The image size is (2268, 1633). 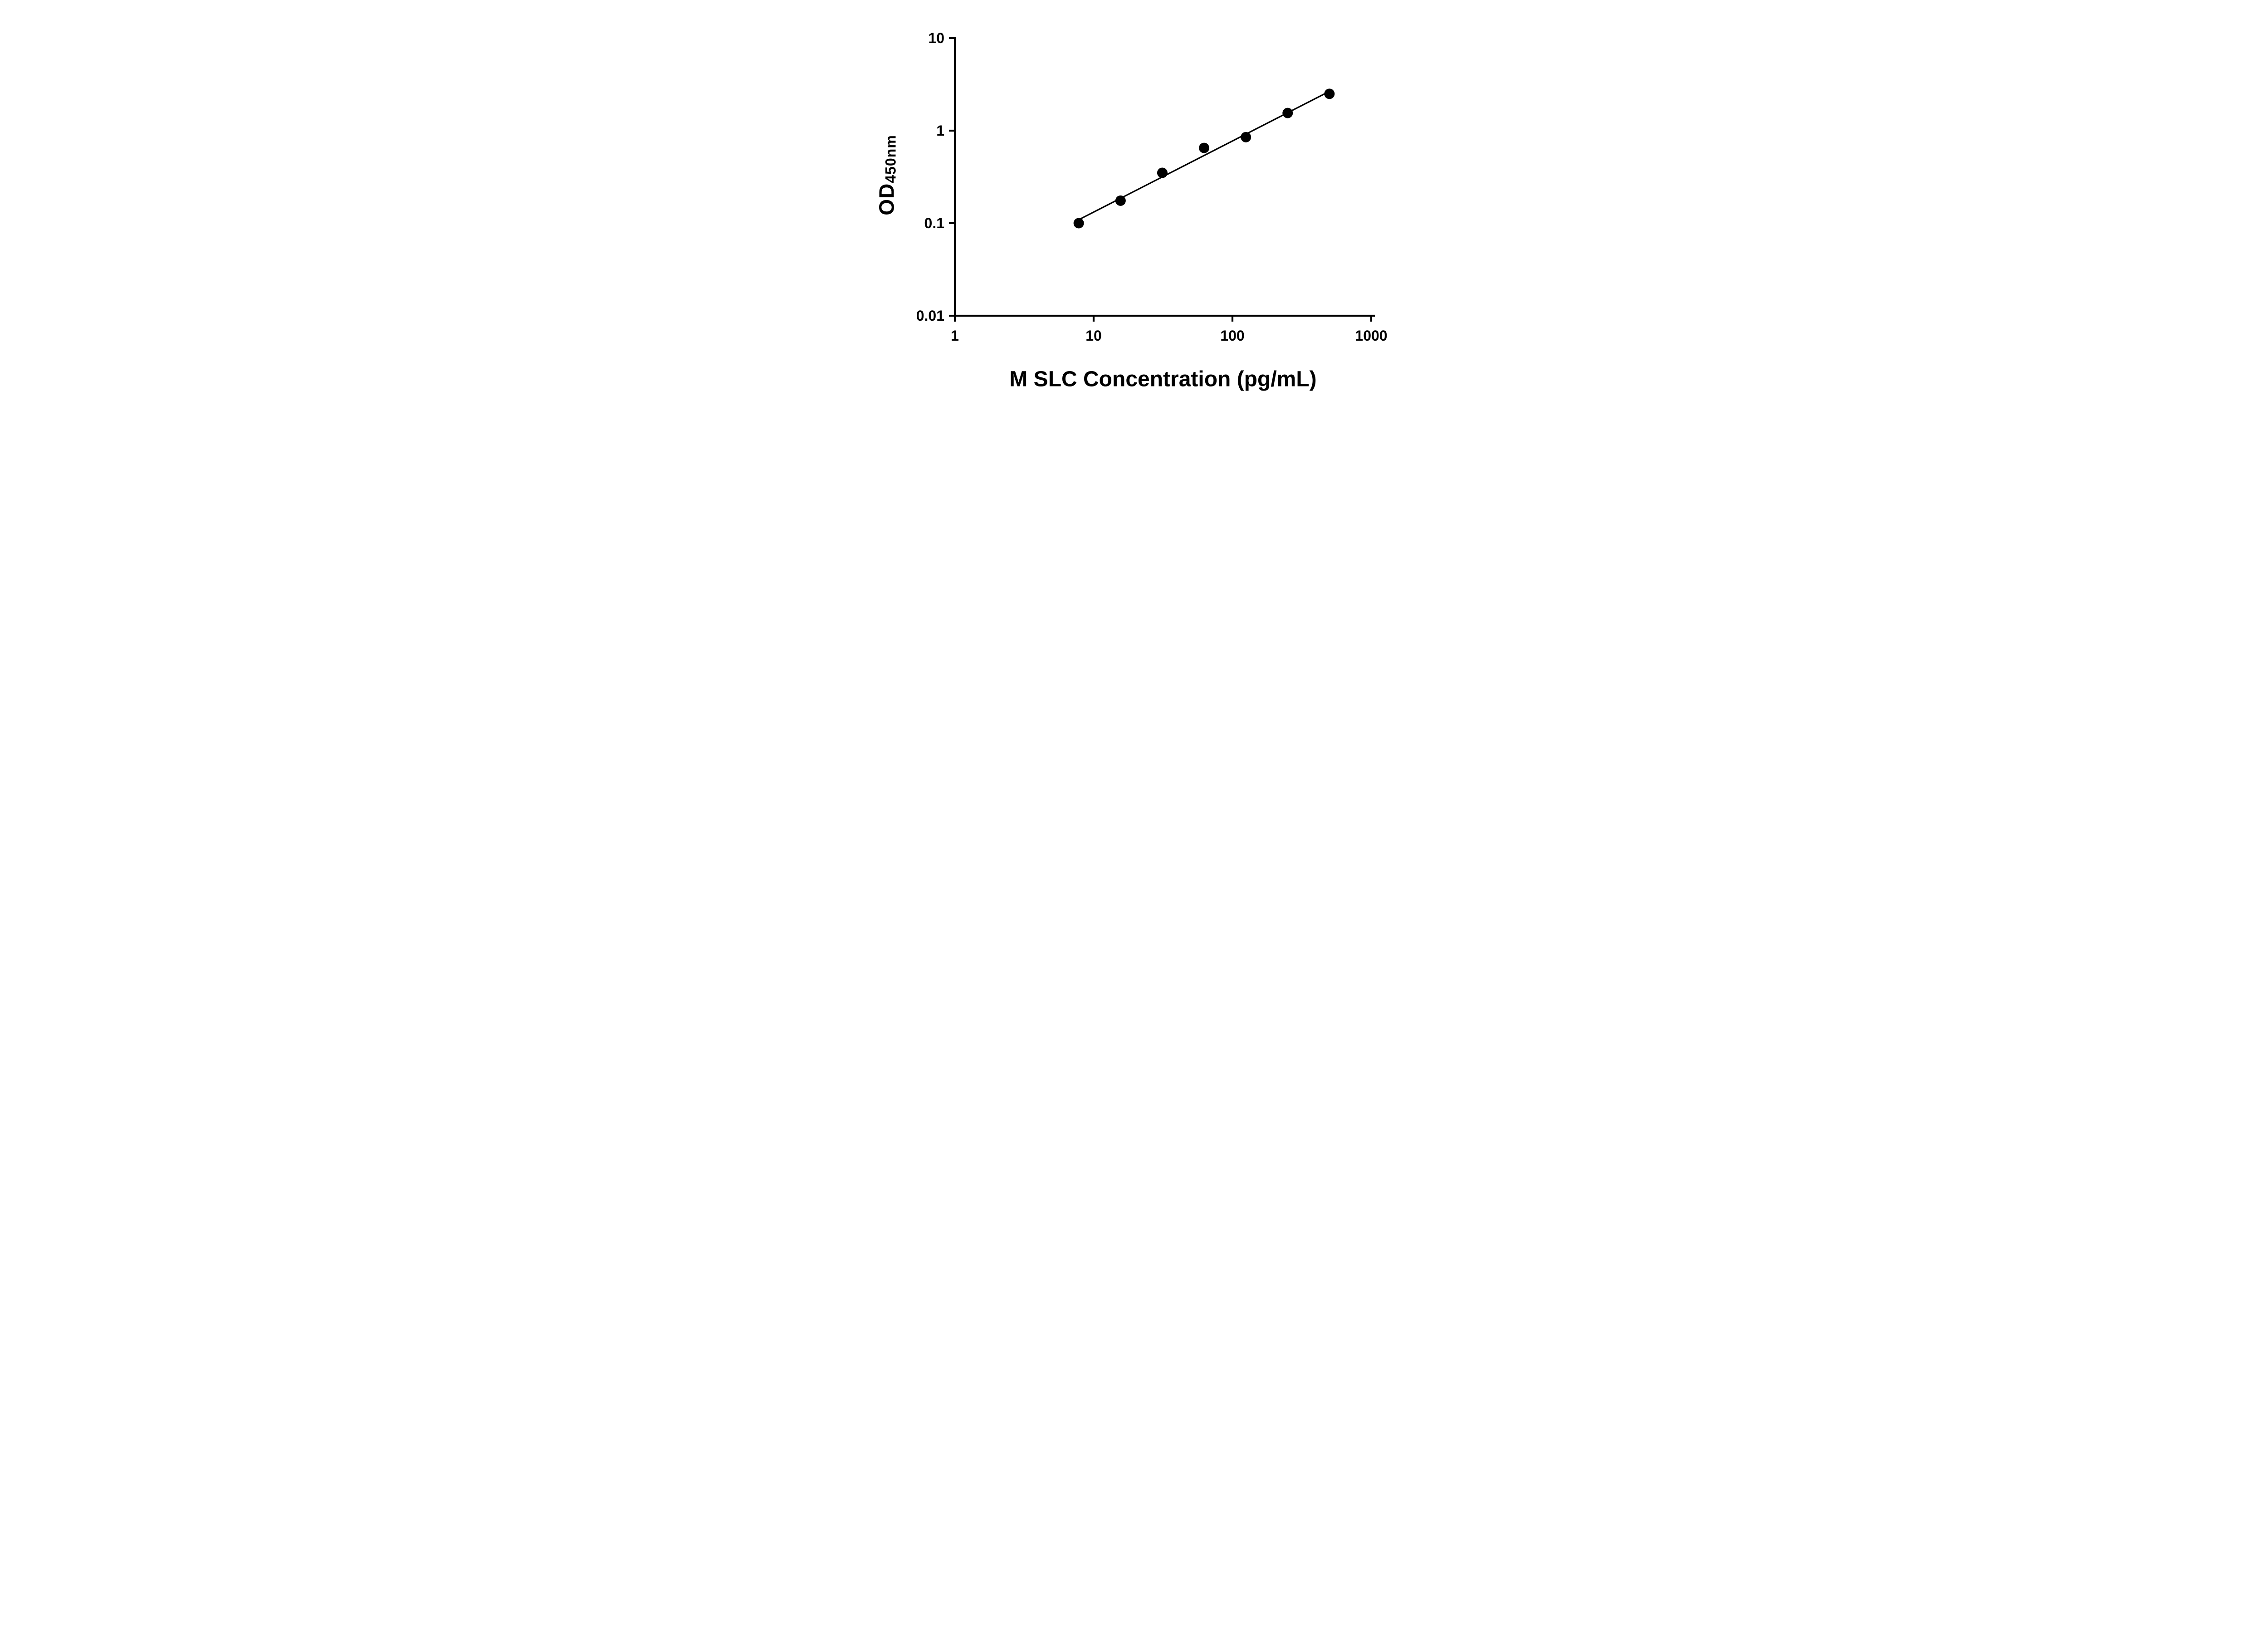 What do you see at coordinates (891, 159) in the screenshot?
I see `y-axis-title-subscript: 450nm` at bounding box center [891, 159].